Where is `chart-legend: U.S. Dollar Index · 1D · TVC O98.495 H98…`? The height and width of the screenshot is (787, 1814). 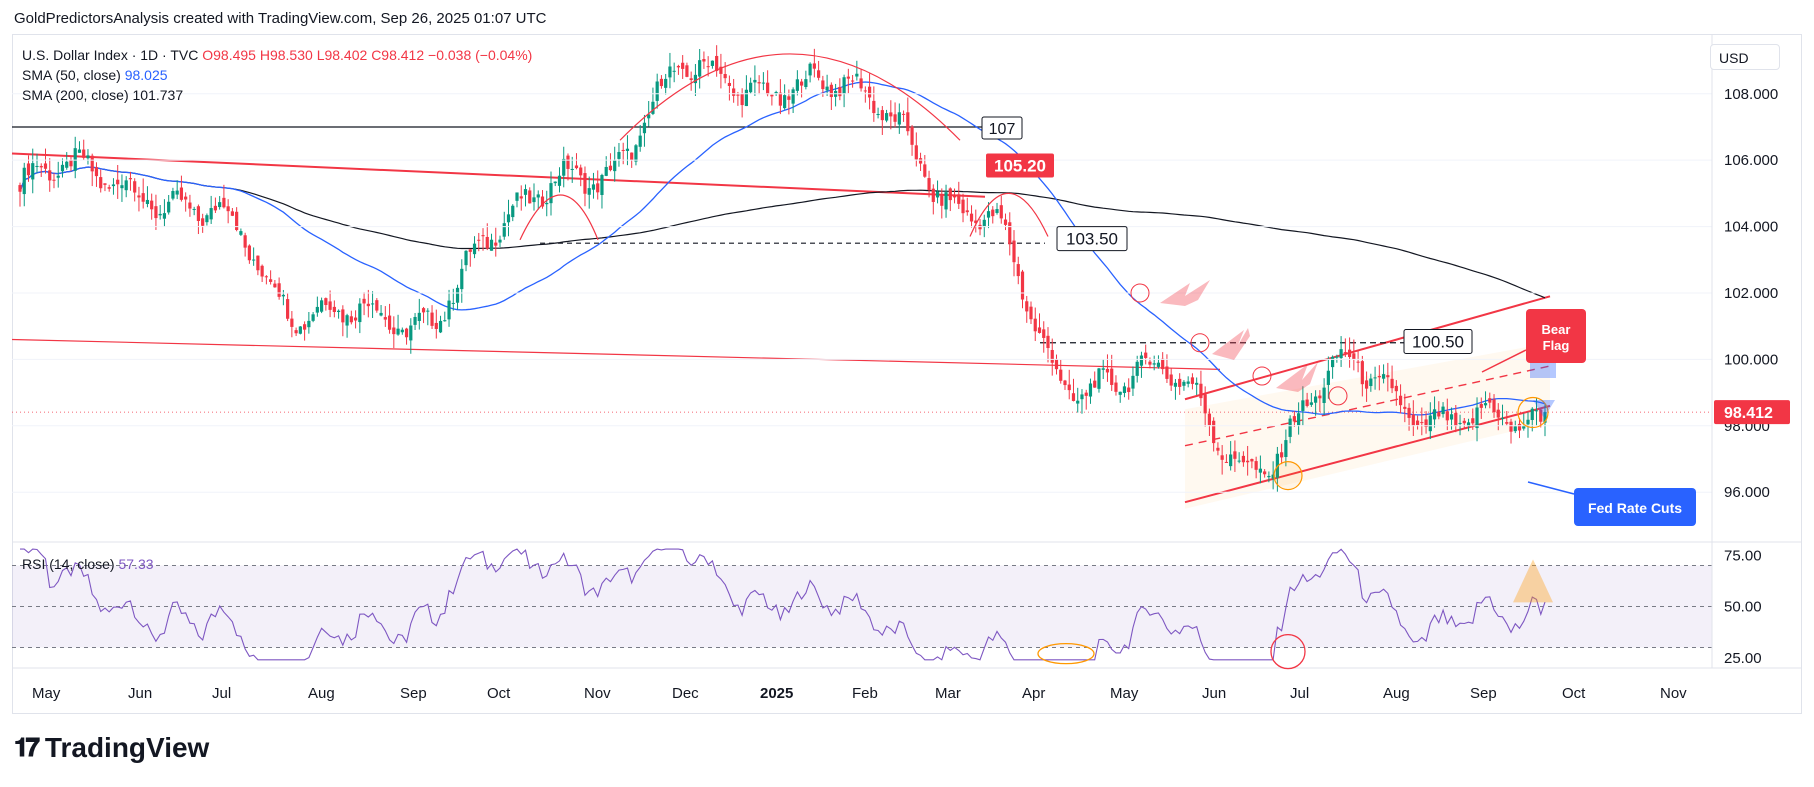
chart-legend: U.S. Dollar Index · 1D · TVC O98.495 H98… is located at coordinates (277, 75).